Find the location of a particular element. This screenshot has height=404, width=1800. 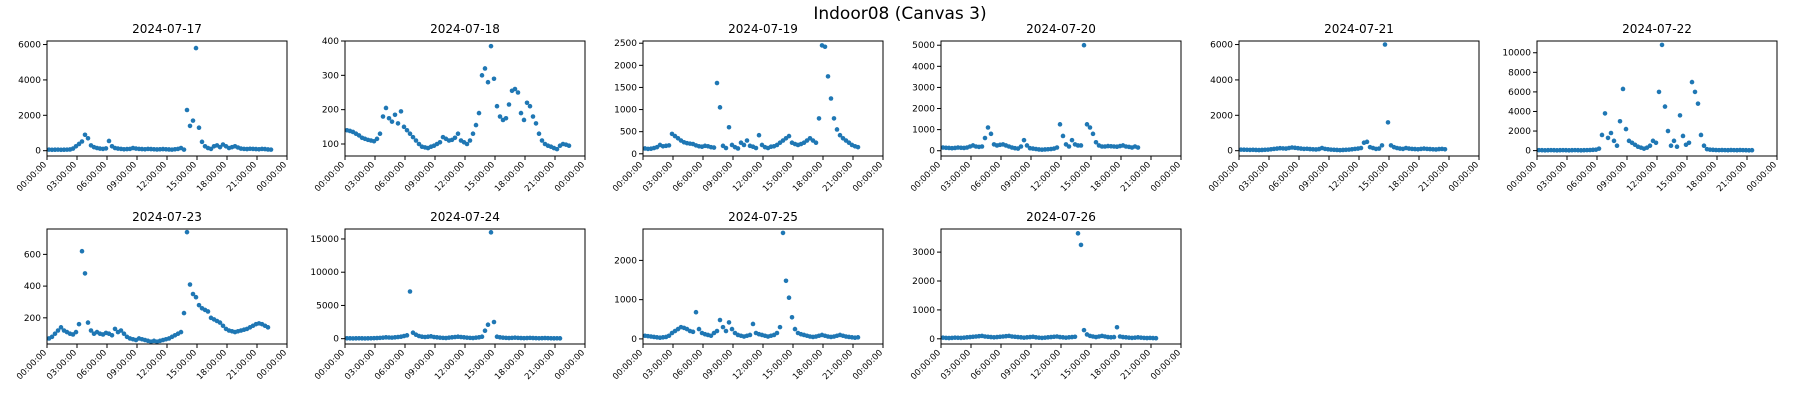

y-tick-label: 6000 is located at coordinates (1519, 93).